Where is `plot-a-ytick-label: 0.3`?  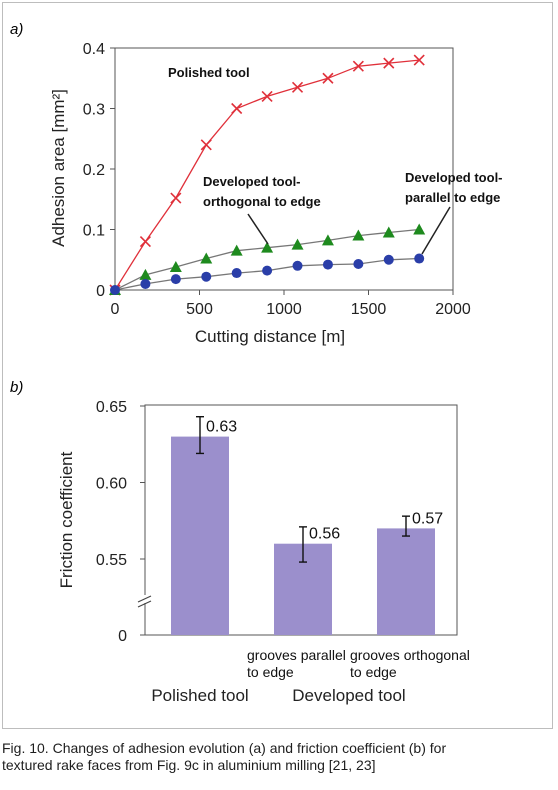
plot-a-ytick-label: 0.3 is located at coordinates (94, 110).